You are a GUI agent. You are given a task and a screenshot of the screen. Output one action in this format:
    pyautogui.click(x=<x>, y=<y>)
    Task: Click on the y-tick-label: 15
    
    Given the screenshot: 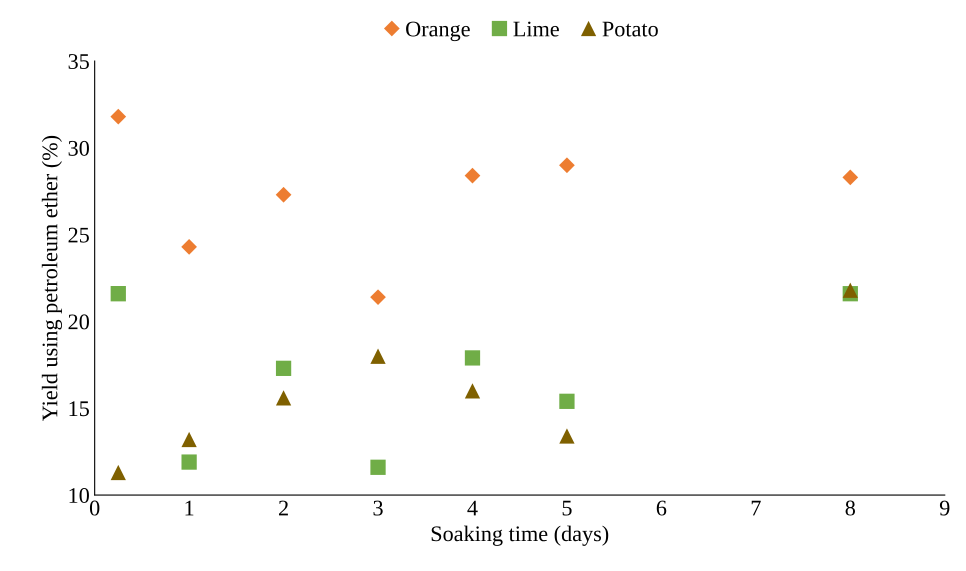 What is the action you would take?
    pyautogui.click(x=79, y=408)
    